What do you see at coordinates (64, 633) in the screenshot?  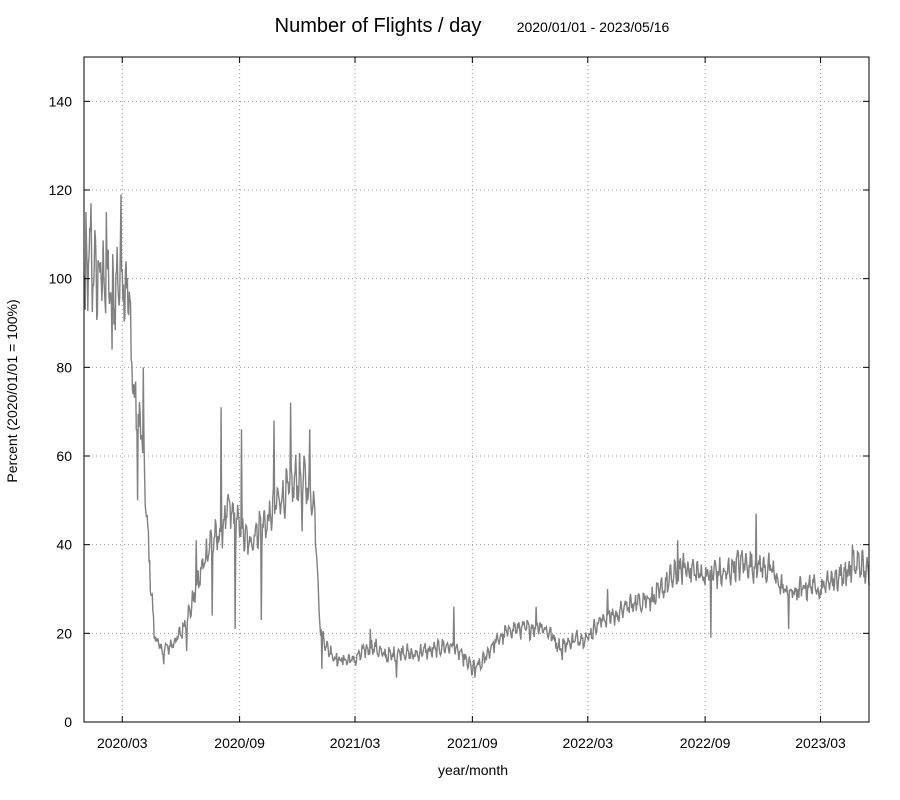 I see `y-tick-label: 20` at bounding box center [64, 633].